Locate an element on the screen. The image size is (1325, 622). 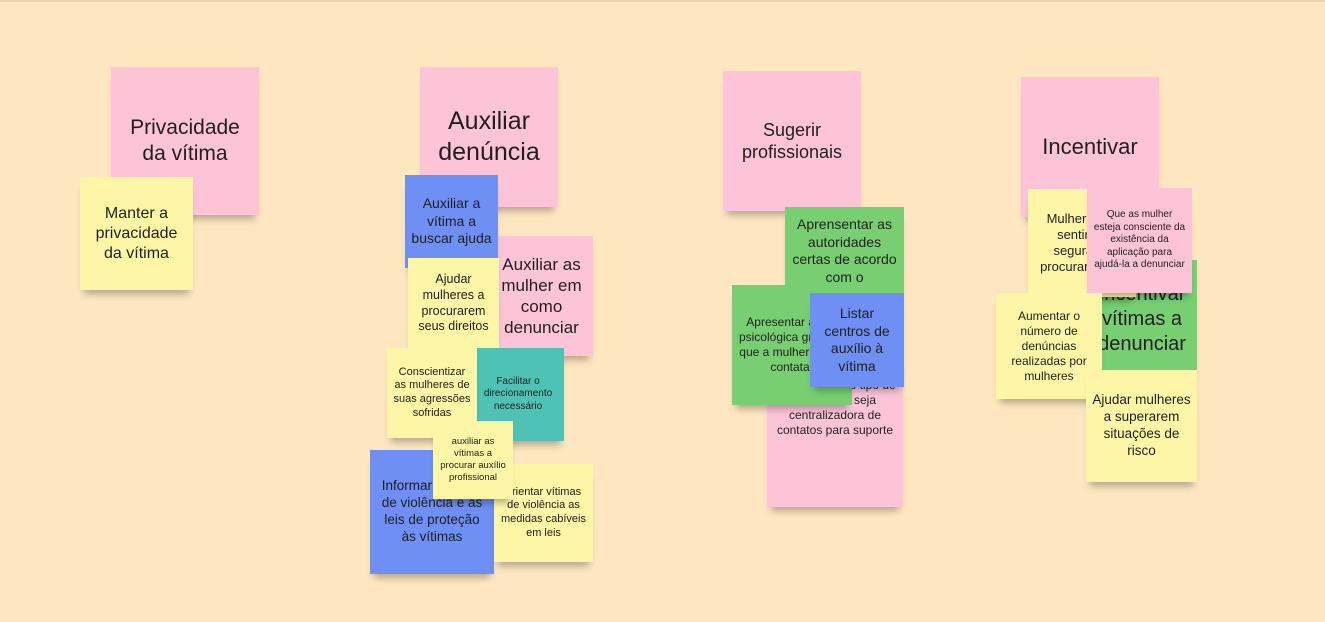
sticky-note-text: Facilitar o direcionamento necessário is located at coordinates (518, 393).